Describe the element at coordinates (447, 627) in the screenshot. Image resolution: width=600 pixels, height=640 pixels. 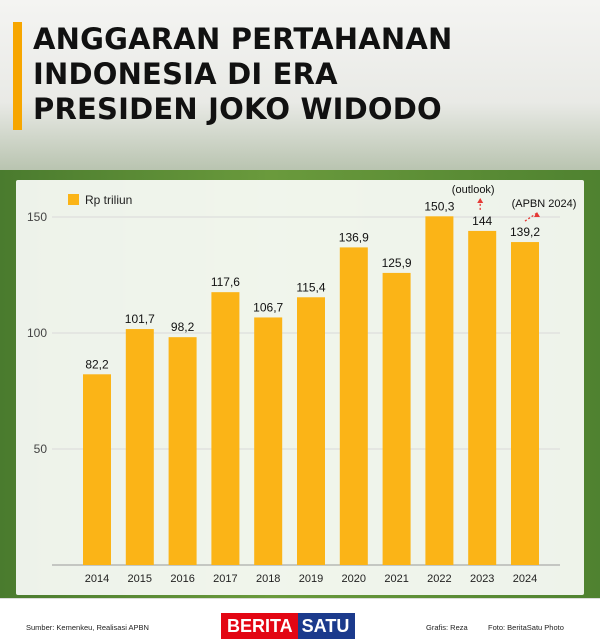
I see `grafis-credit: Grafis: Reza` at that location.